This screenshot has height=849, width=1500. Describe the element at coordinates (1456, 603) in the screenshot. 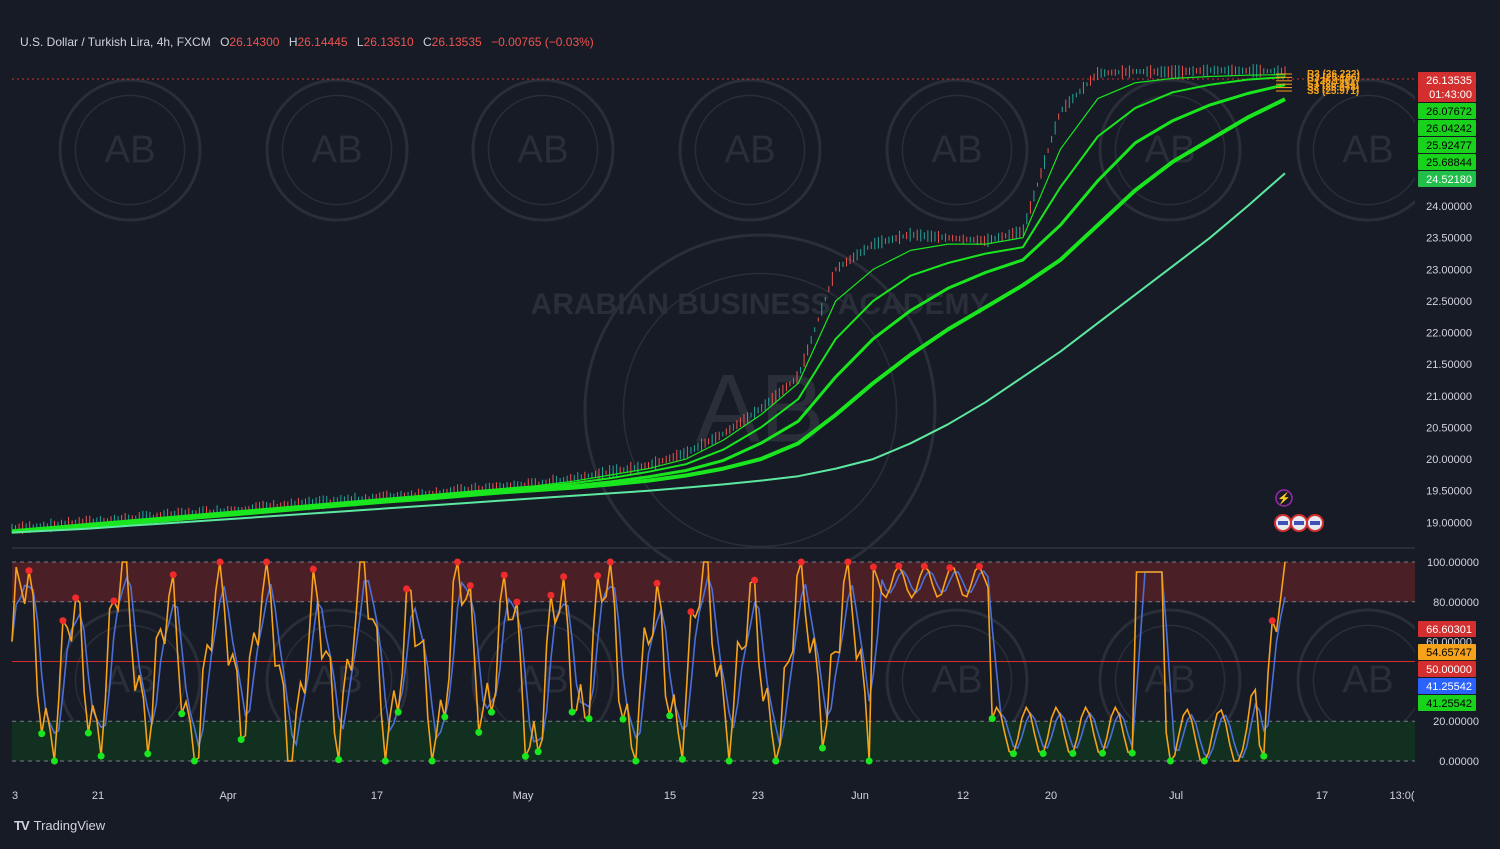

I see `stoch-tick-label: 80.00000` at that location.